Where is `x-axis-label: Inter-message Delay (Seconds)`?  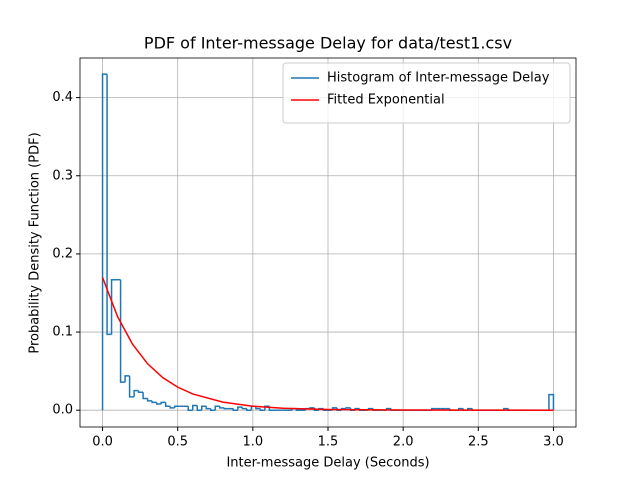 x-axis-label: Inter-message Delay (Seconds) is located at coordinates (327, 463).